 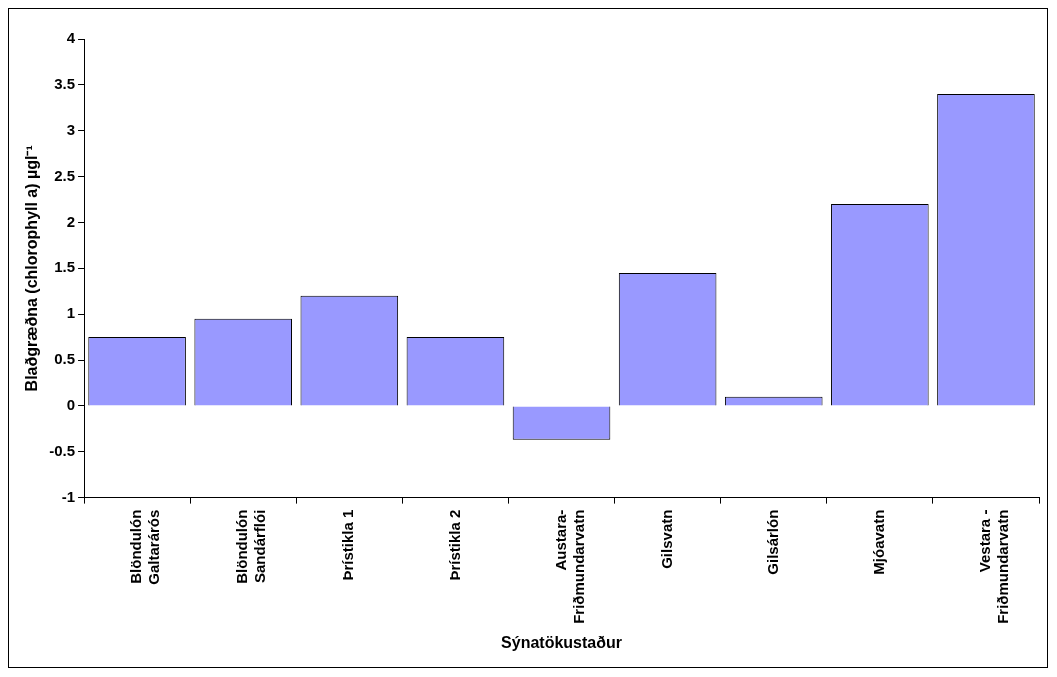 What do you see at coordinates (71, 221) in the screenshot?
I see `y-tick-label: 2` at bounding box center [71, 221].